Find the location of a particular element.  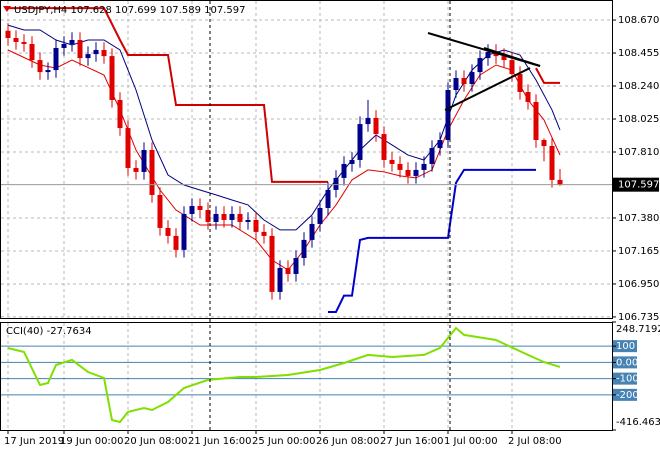

cci-name: CCI(40) is located at coordinates (25, 331).